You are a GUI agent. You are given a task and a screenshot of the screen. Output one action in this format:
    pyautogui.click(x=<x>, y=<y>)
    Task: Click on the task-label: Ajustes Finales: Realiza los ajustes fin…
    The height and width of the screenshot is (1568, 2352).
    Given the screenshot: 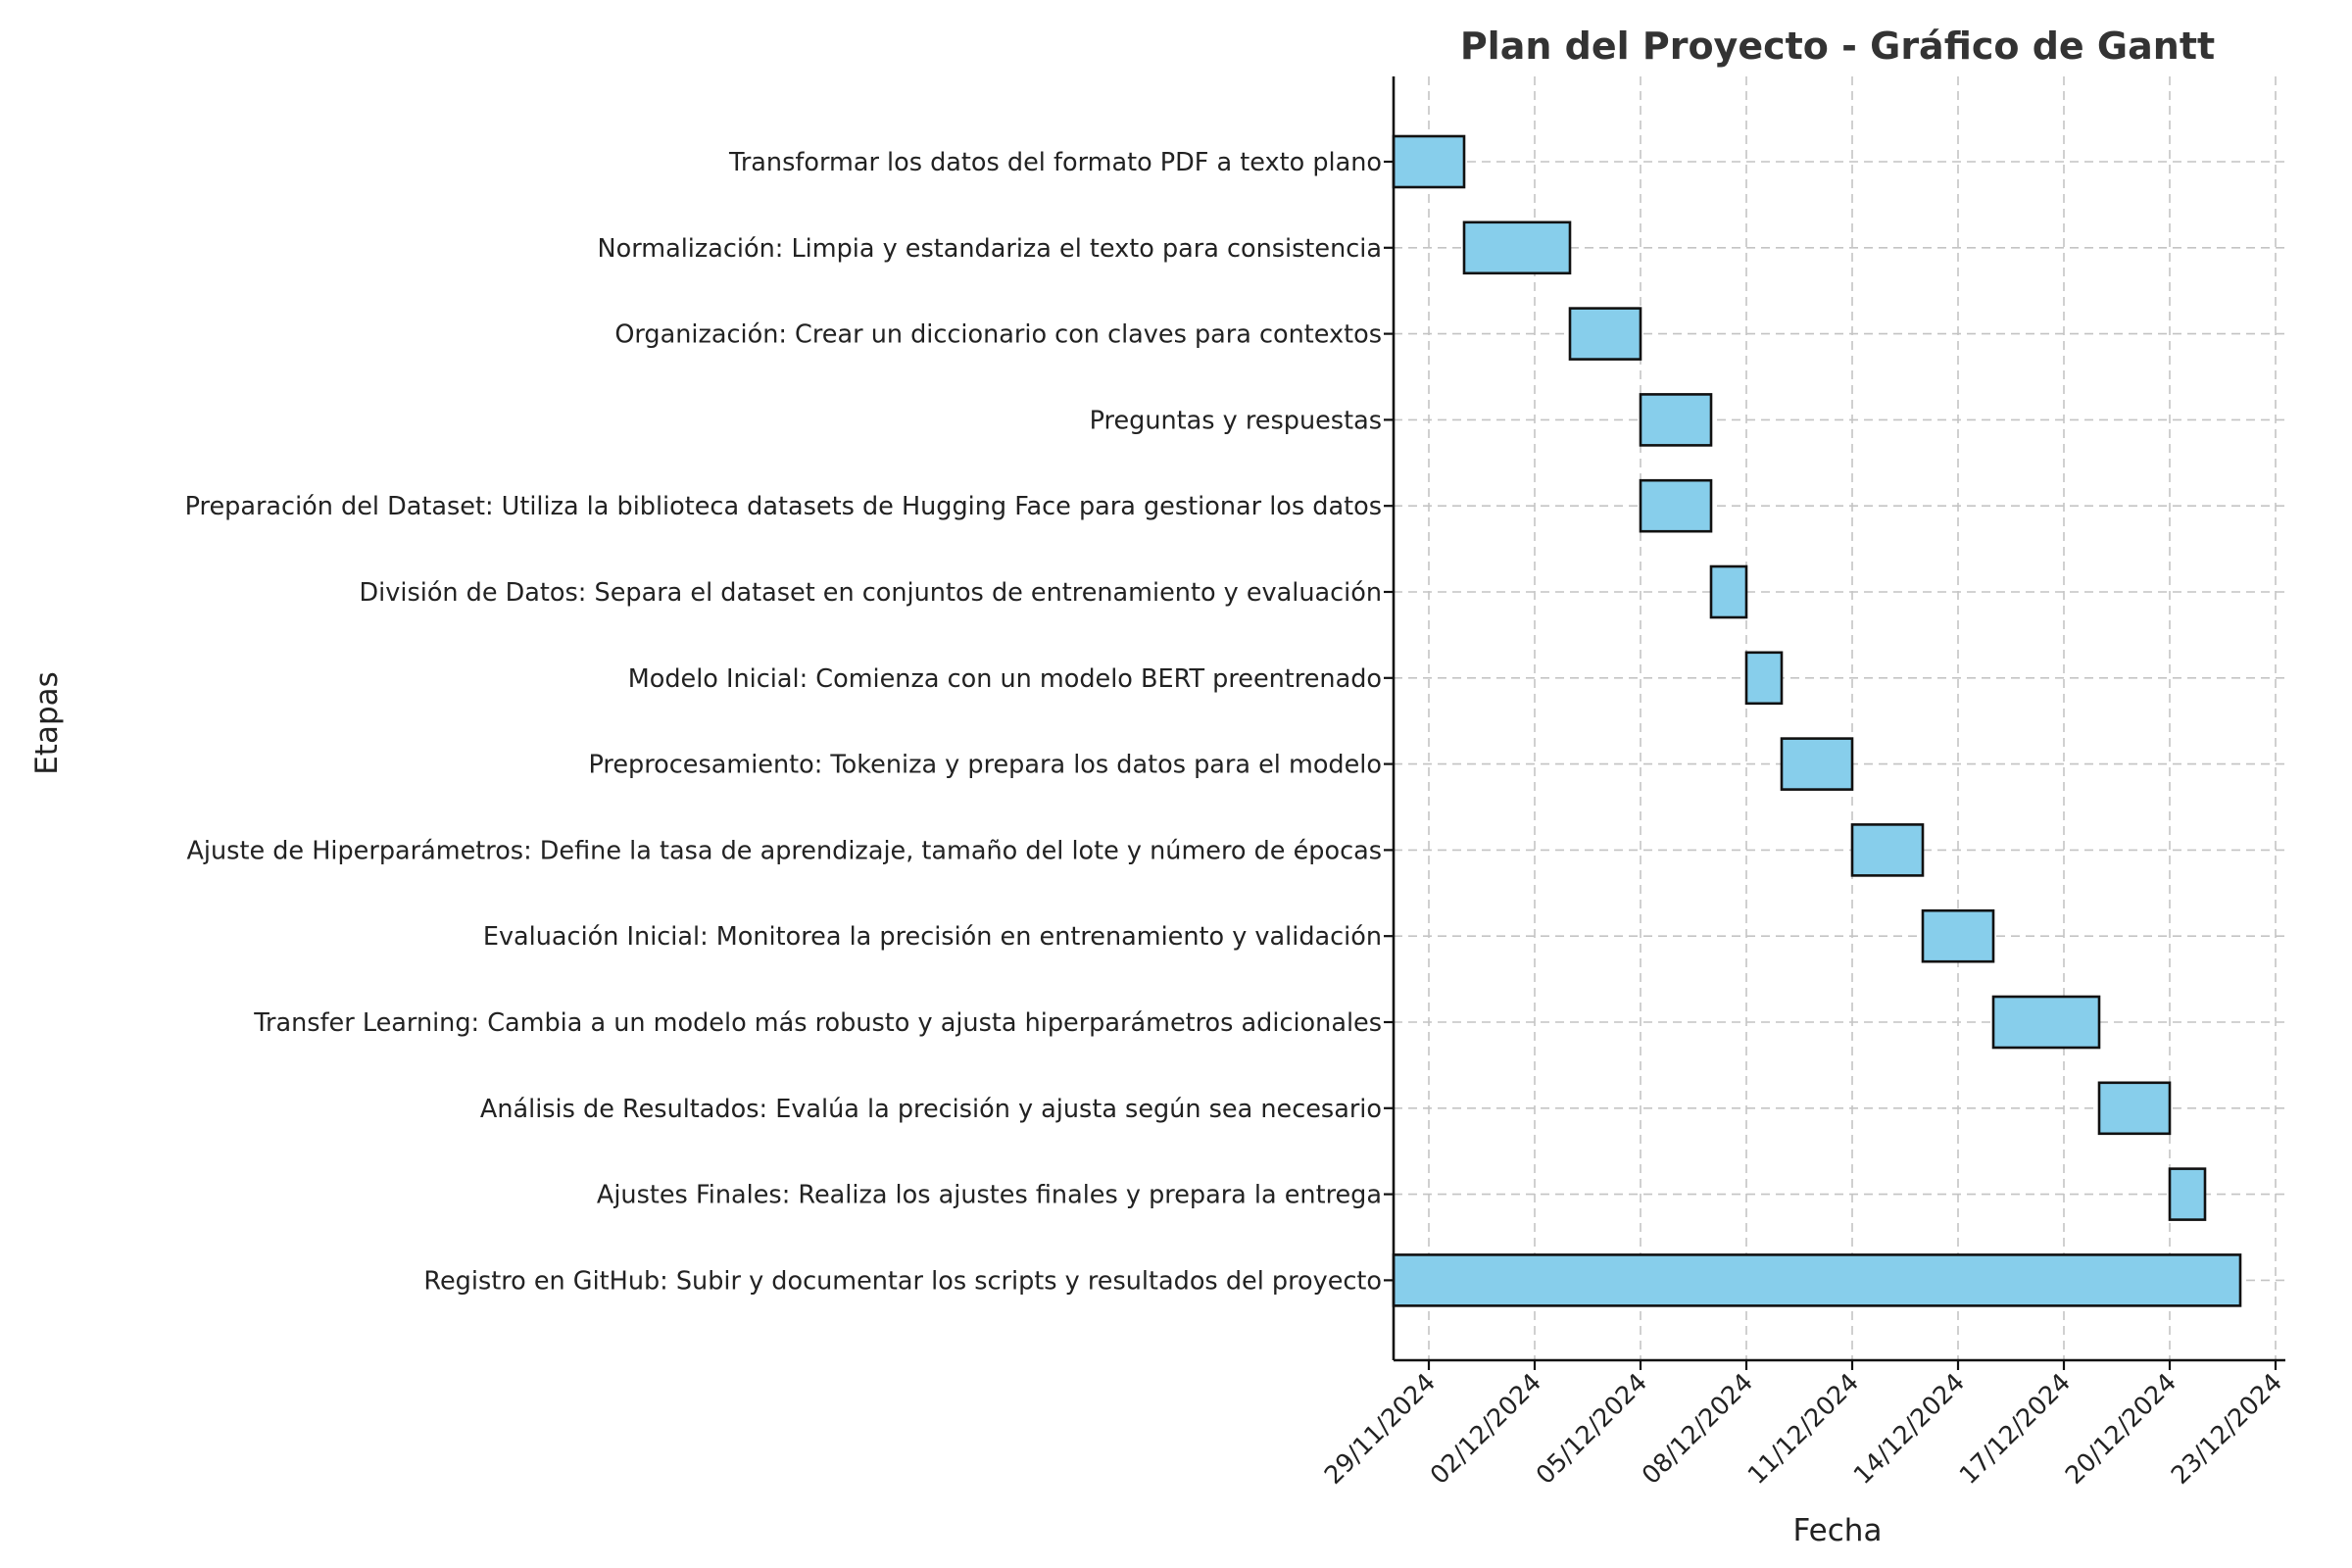 What is the action you would take?
    pyautogui.click(x=989, y=1195)
    